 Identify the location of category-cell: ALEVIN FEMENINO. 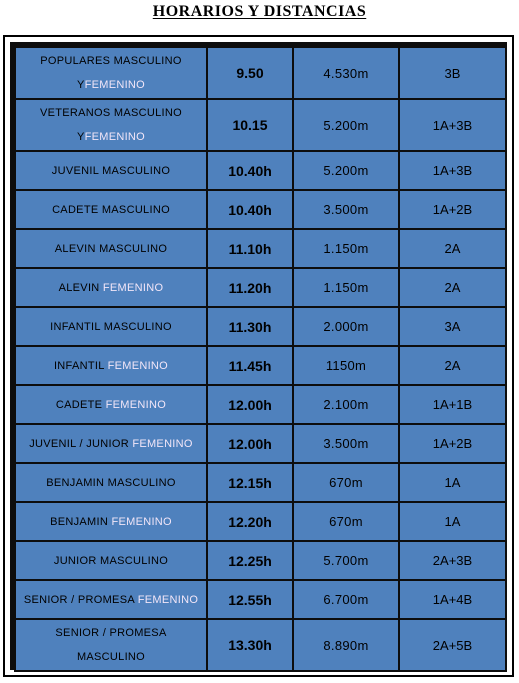
(111, 287).